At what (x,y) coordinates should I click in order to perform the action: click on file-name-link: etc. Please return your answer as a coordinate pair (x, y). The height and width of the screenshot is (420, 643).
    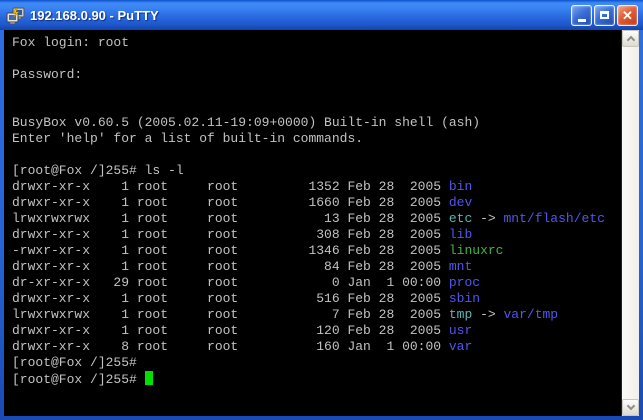
    Looking at the image, I should click on (460, 218).